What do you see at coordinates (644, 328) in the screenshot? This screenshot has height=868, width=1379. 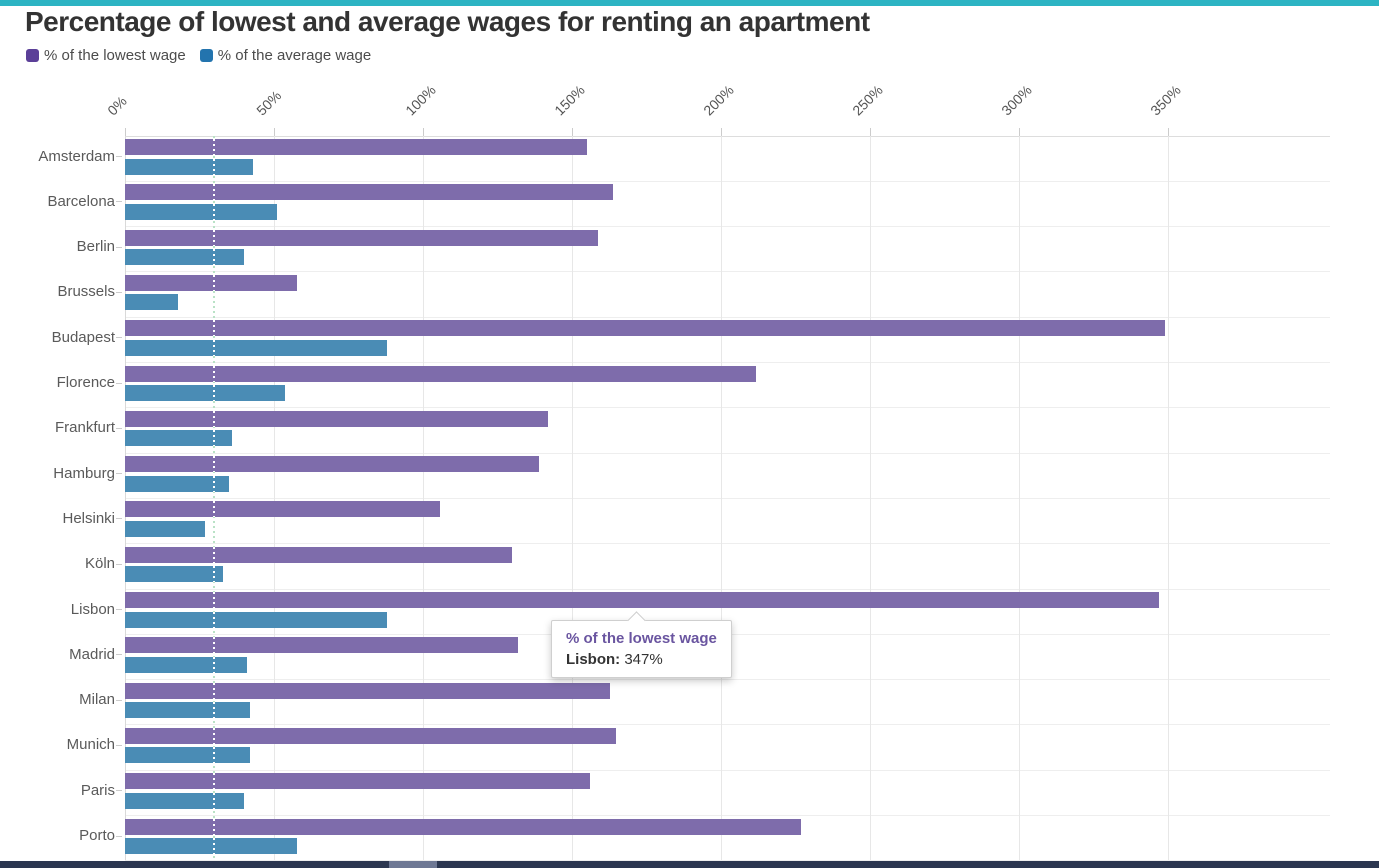 I see `bar-lowest-wage-budapest` at bounding box center [644, 328].